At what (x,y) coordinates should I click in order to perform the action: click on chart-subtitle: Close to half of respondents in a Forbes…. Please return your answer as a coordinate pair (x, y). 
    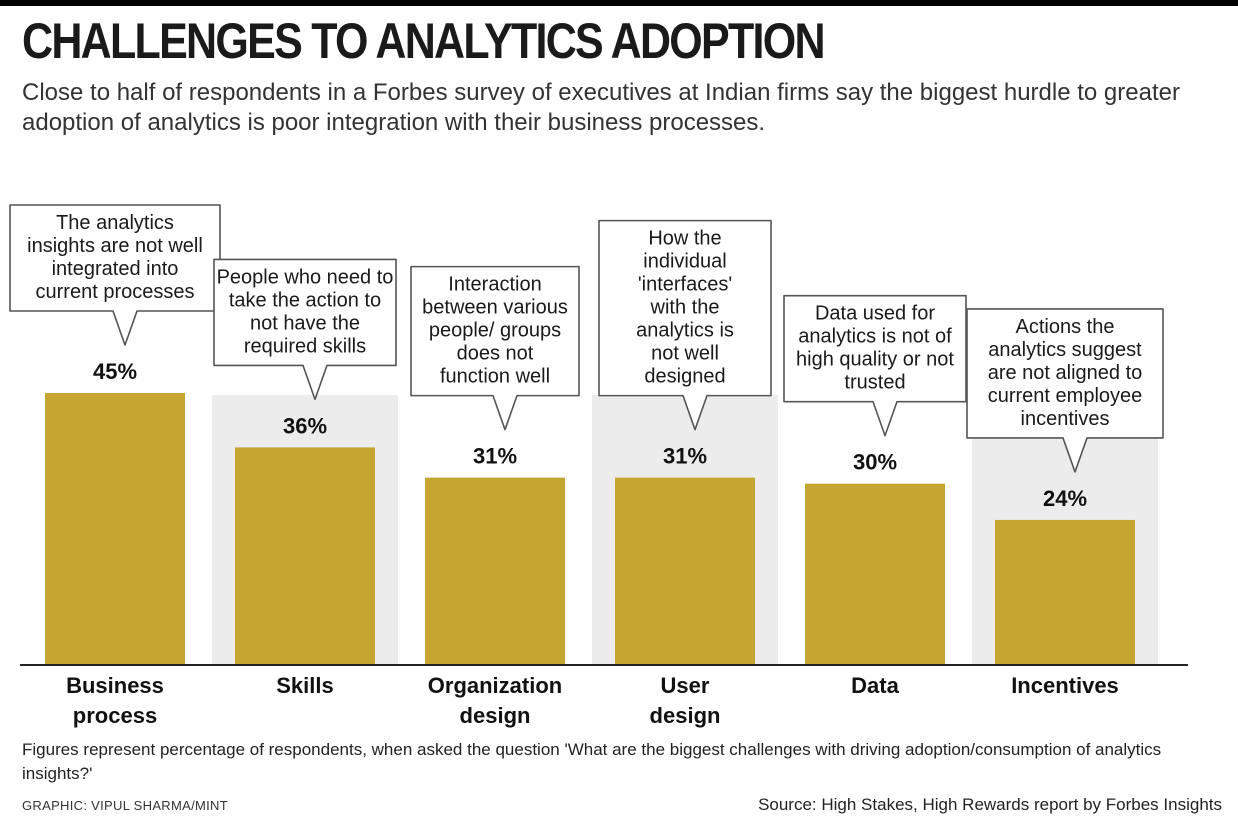
    Looking at the image, I should click on (601, 107).